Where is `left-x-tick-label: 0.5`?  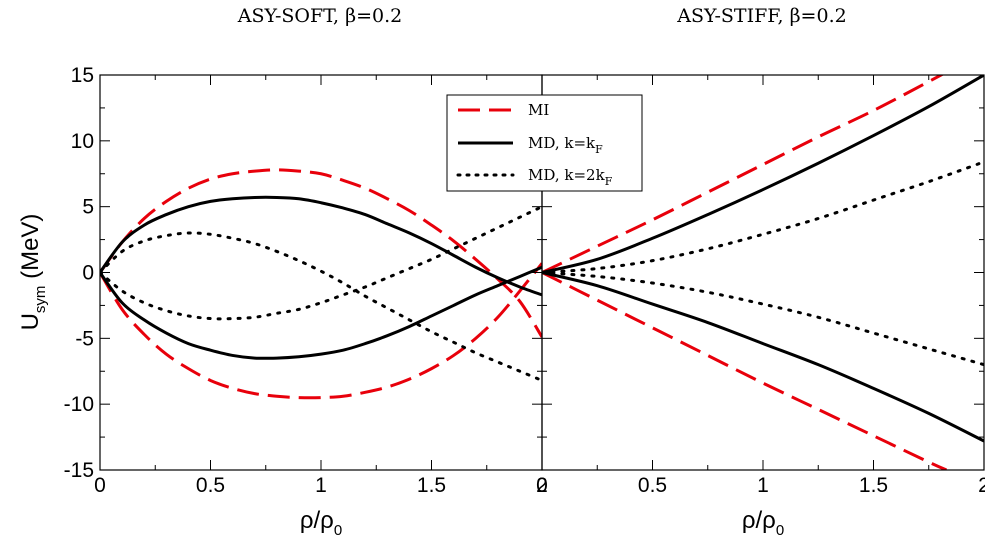 left-x-tick-label: 0.5 is located at coordinates (210, 485).